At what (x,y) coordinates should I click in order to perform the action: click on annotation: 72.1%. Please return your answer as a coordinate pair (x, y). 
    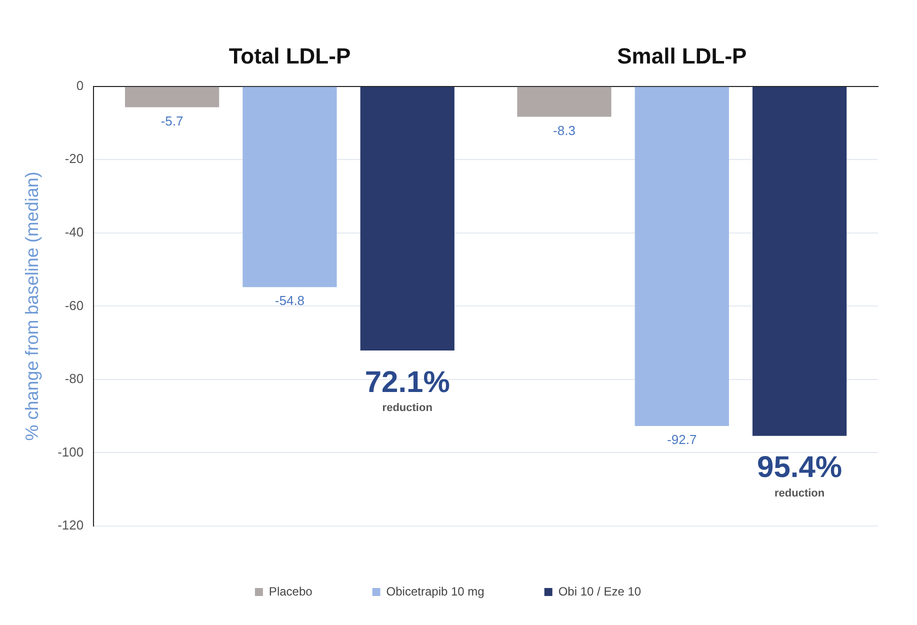
    Looking at the image, I should click on (407, 382).